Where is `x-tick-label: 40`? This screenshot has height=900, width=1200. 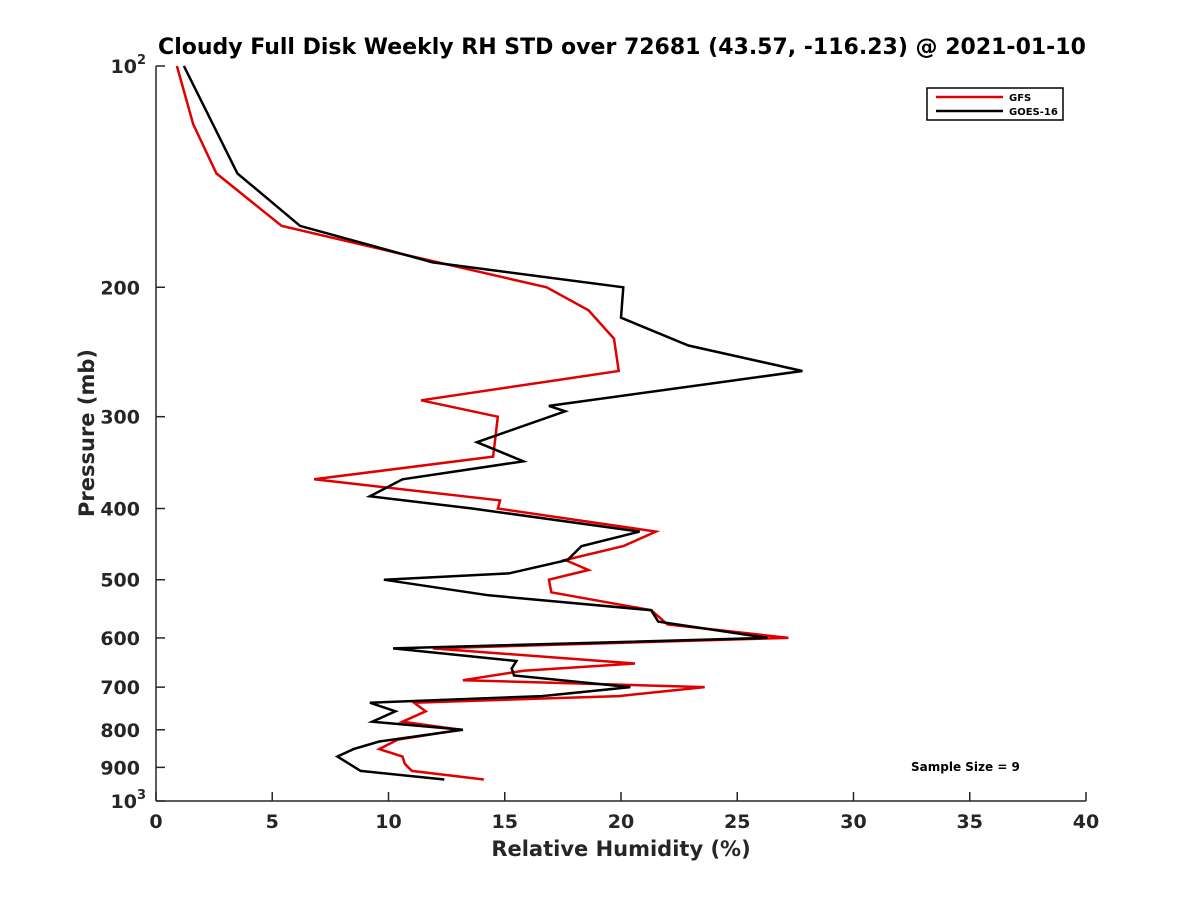 x-tick-label: 40 is located at coordinates (1086, 822).